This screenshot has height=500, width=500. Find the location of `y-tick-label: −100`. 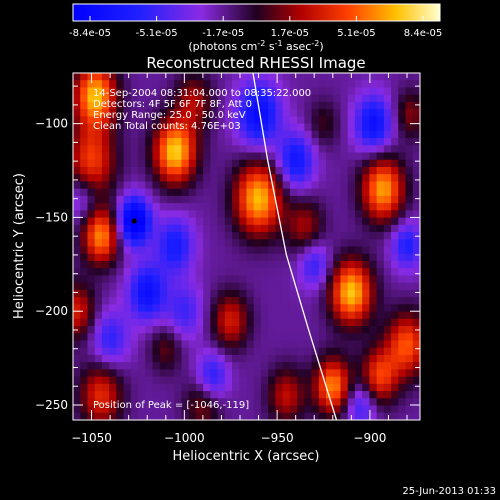

y-tick-label: −100 is located at coordinates (51, 124).